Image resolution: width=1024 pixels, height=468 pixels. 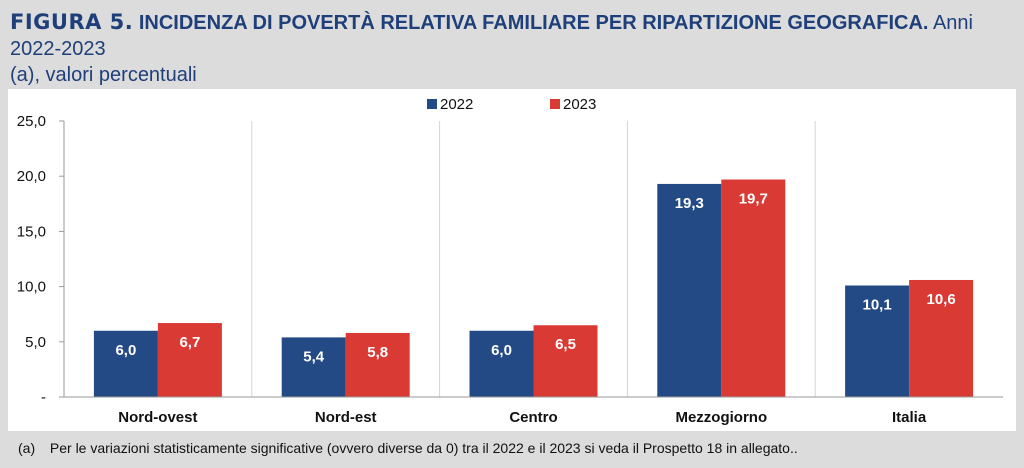 I want to click on y-tick-label: 15,0, so click(x=31, y=231).